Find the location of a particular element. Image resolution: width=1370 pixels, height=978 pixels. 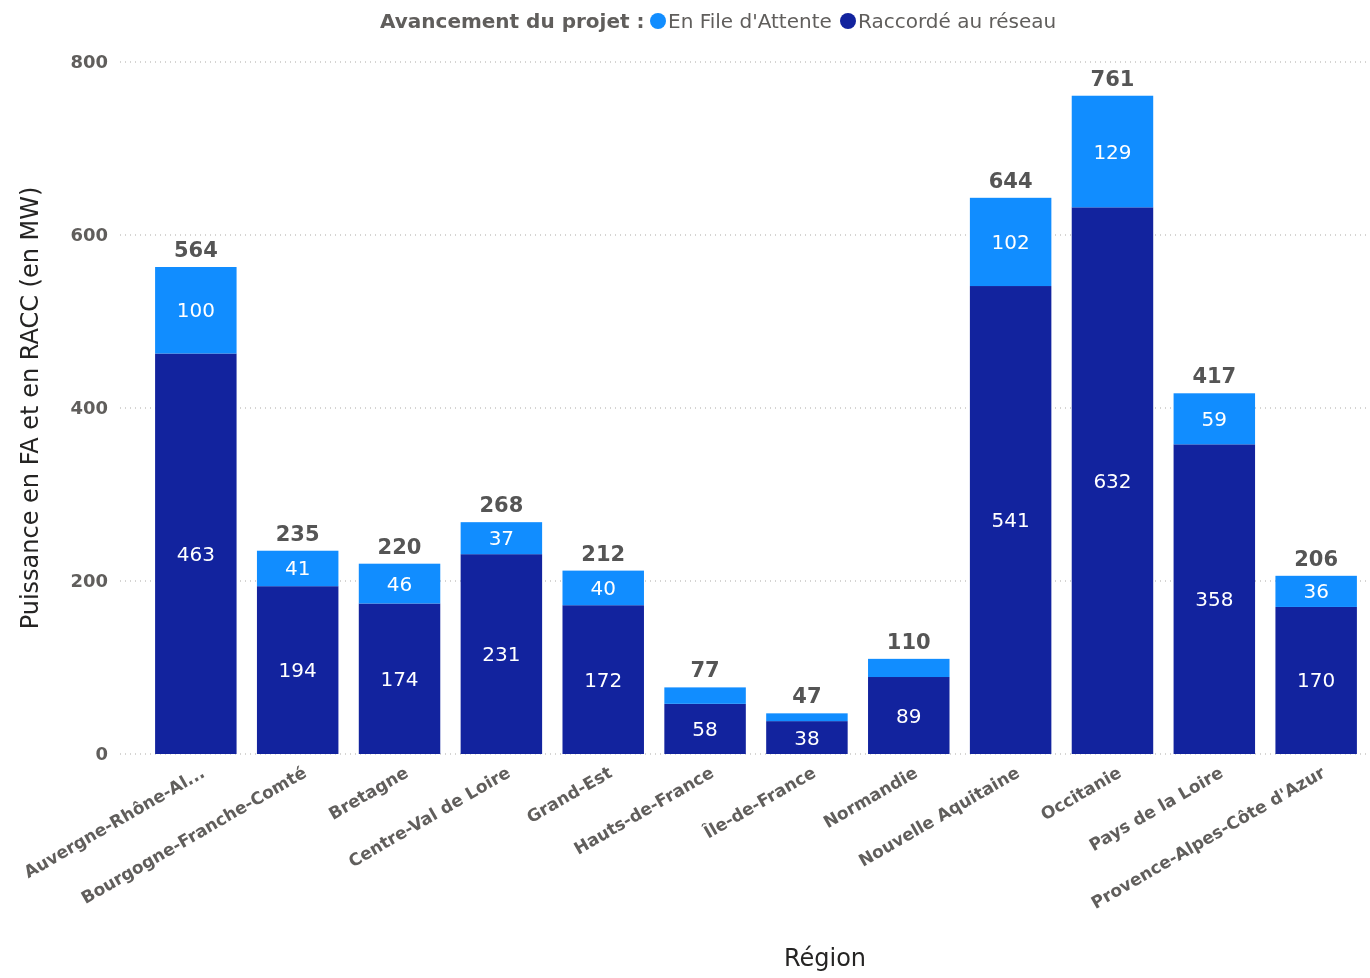

legend-title: Avancement du projet : is located at coordinates (512, 21).